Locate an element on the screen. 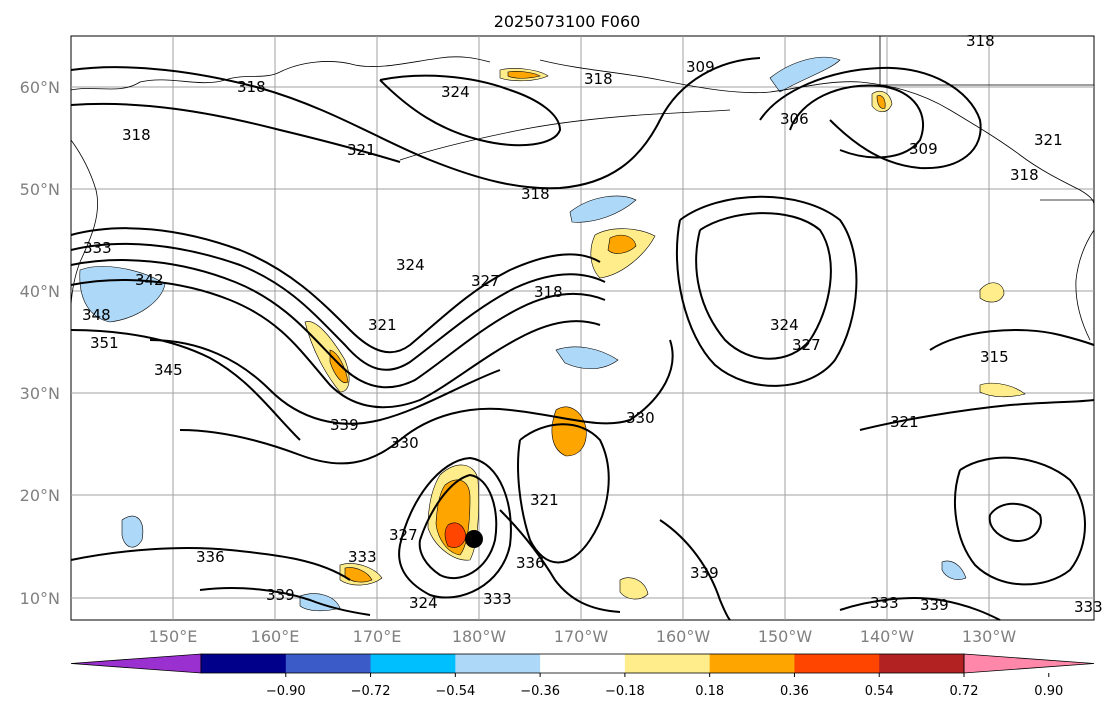 This screenshot has height=712, width=1105. contour-label: 315 is located at coordinates (994, 357).